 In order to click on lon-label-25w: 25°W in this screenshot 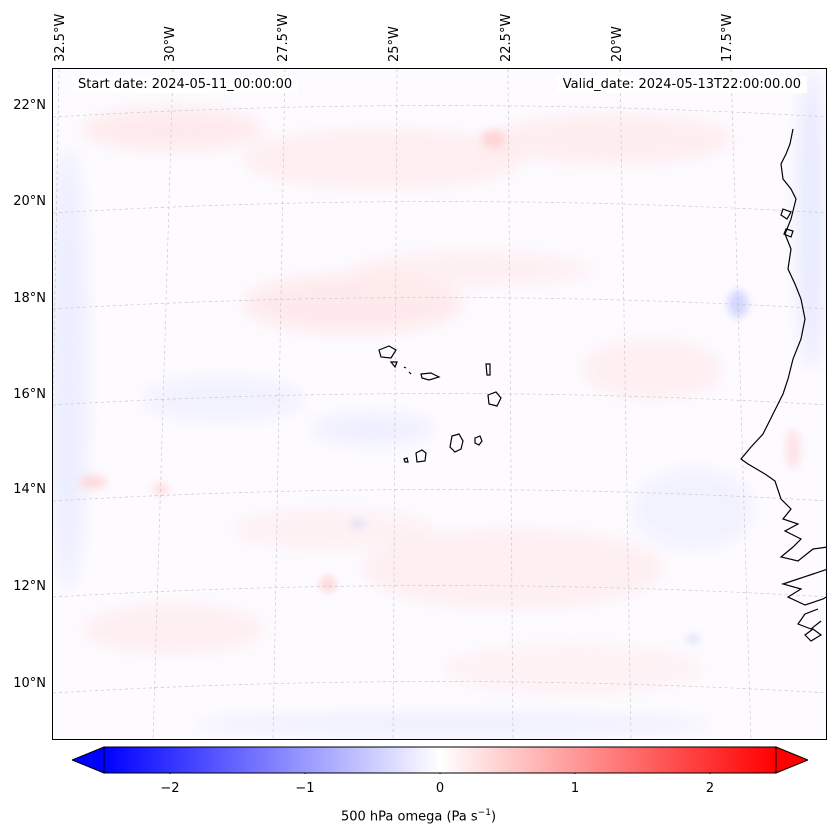, I will do `click(394, 44)`.